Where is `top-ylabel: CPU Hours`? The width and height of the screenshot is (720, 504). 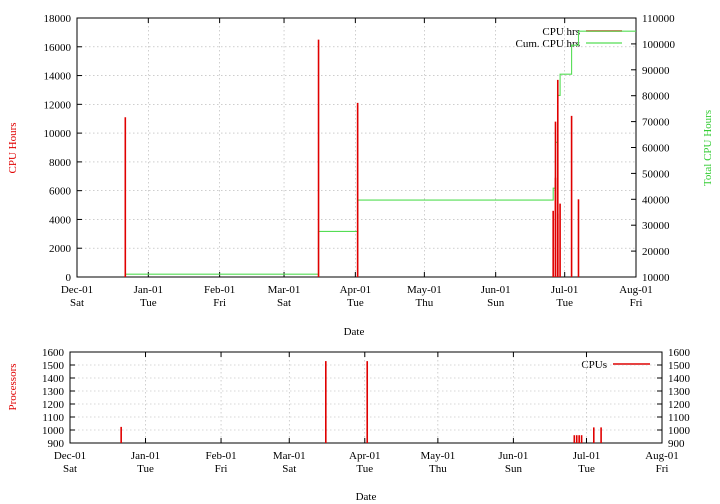
top-ylabel: CPU Hours is located at coordinates (13, 147).